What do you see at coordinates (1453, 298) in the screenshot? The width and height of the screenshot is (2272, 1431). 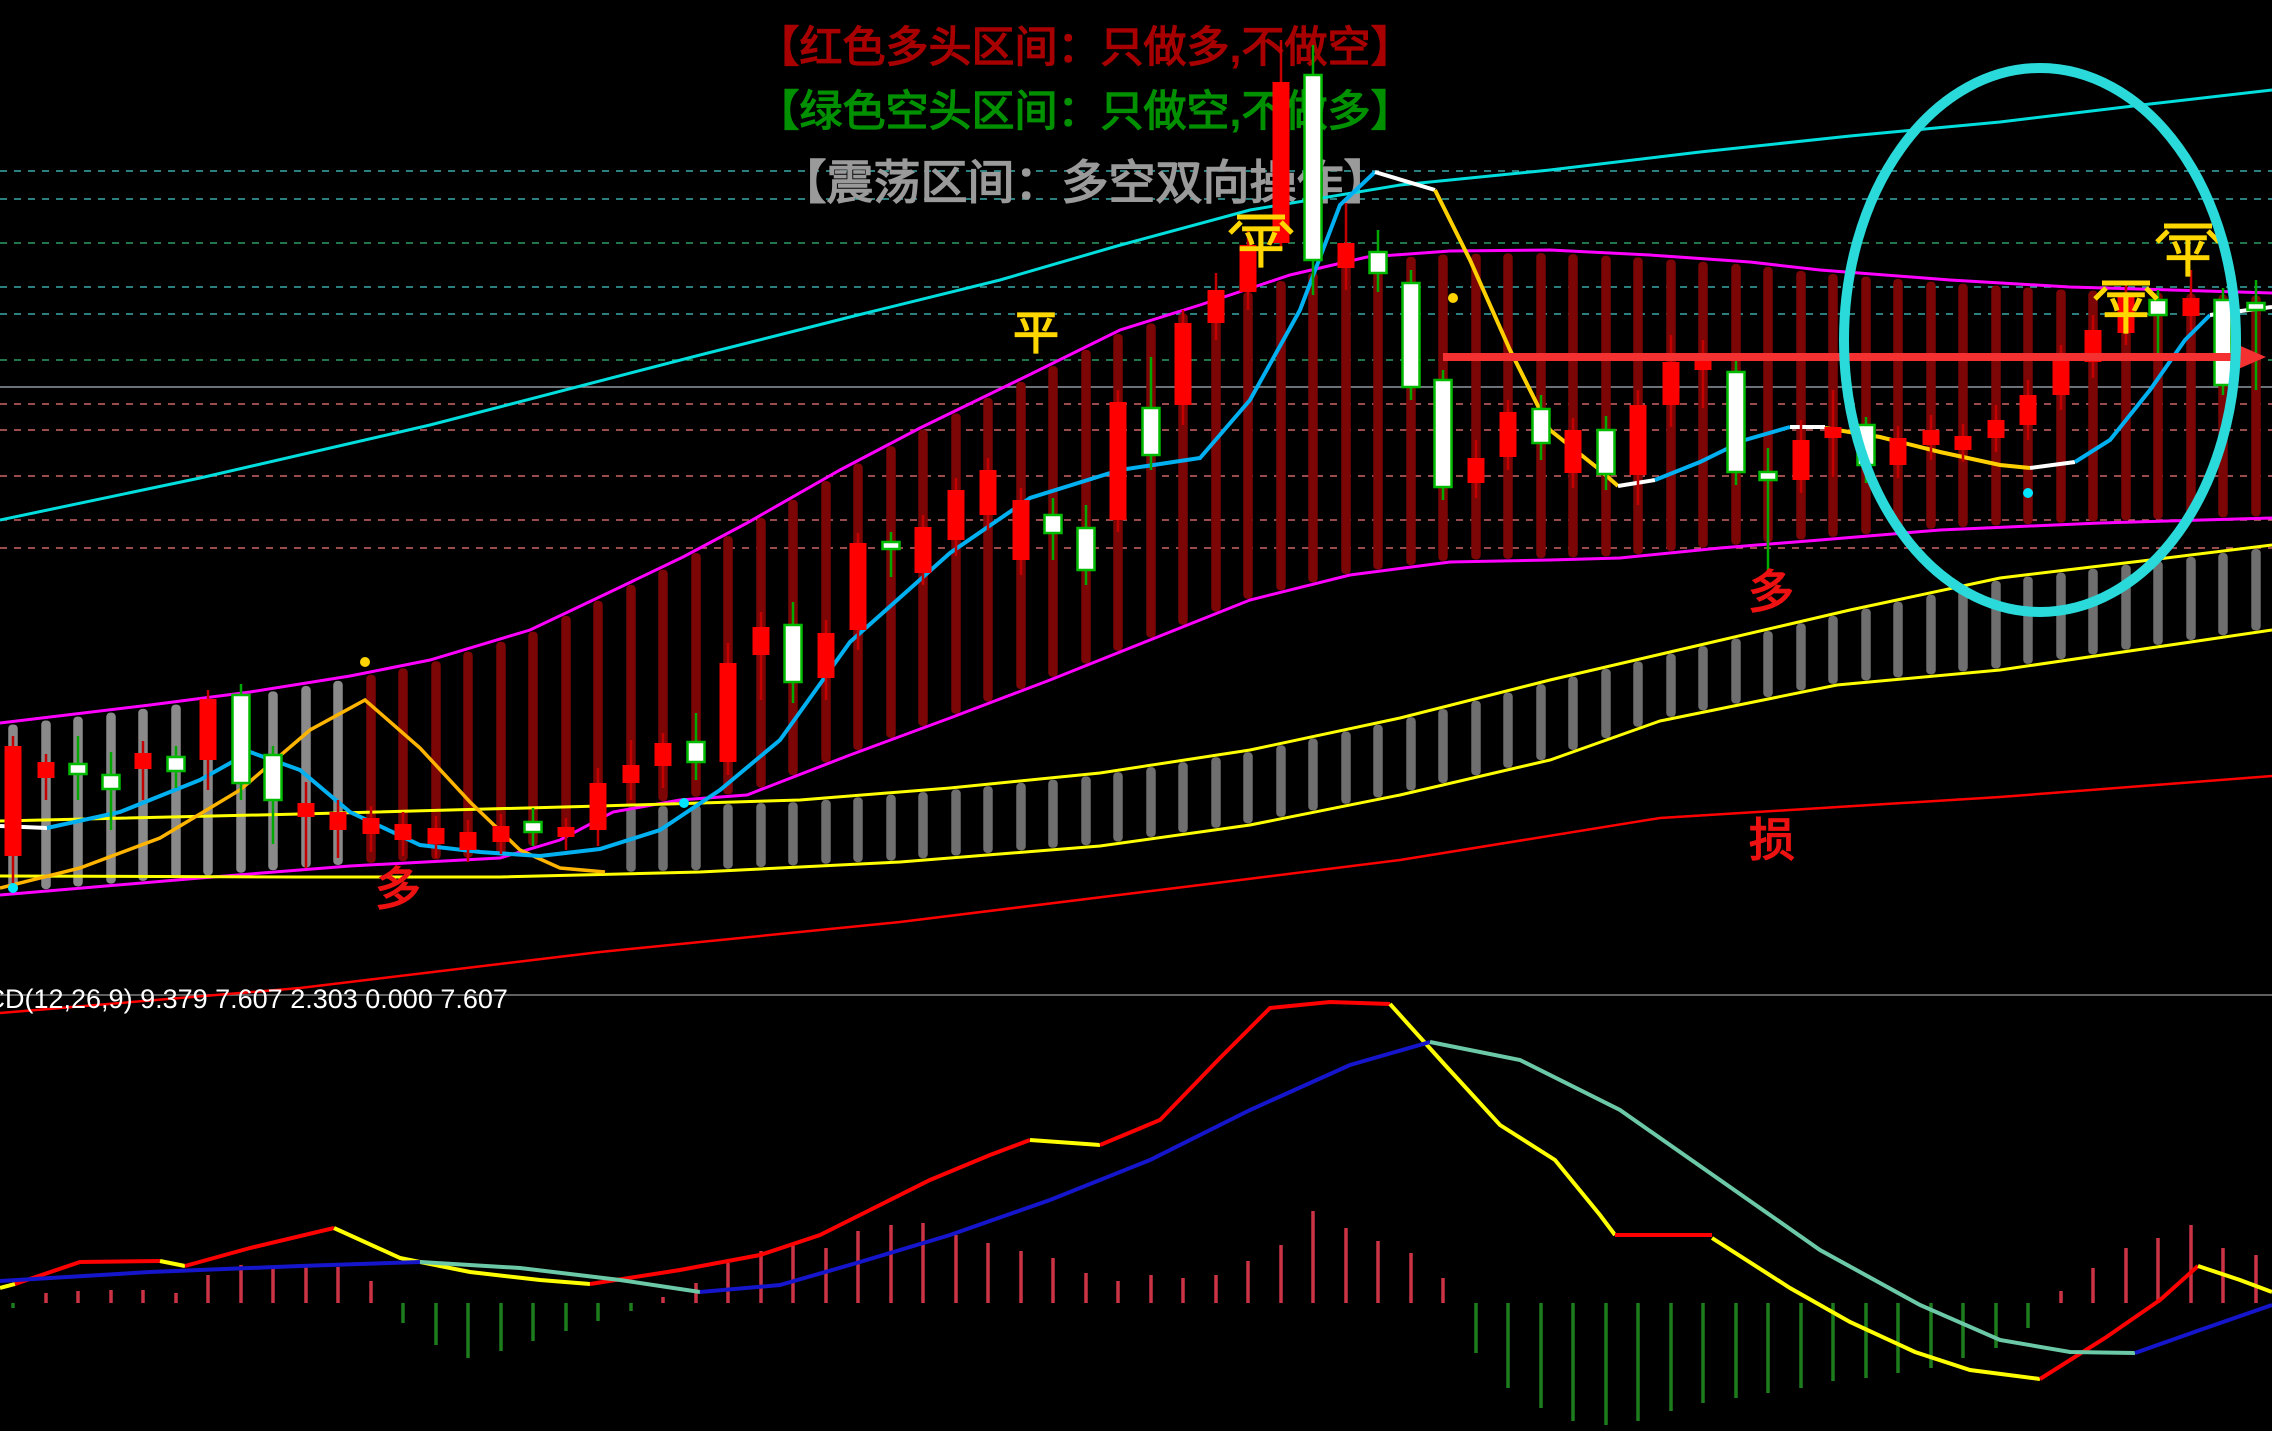 I see `yellow-signal-dot` at bounding box center [1453, 298].